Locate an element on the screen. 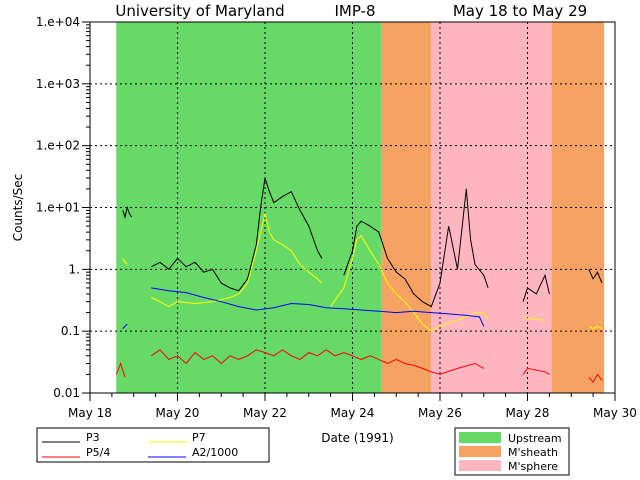 This screenshot has width=640, height=480. x-tick-label-3: May 24 is located at coordinates (353, 413).